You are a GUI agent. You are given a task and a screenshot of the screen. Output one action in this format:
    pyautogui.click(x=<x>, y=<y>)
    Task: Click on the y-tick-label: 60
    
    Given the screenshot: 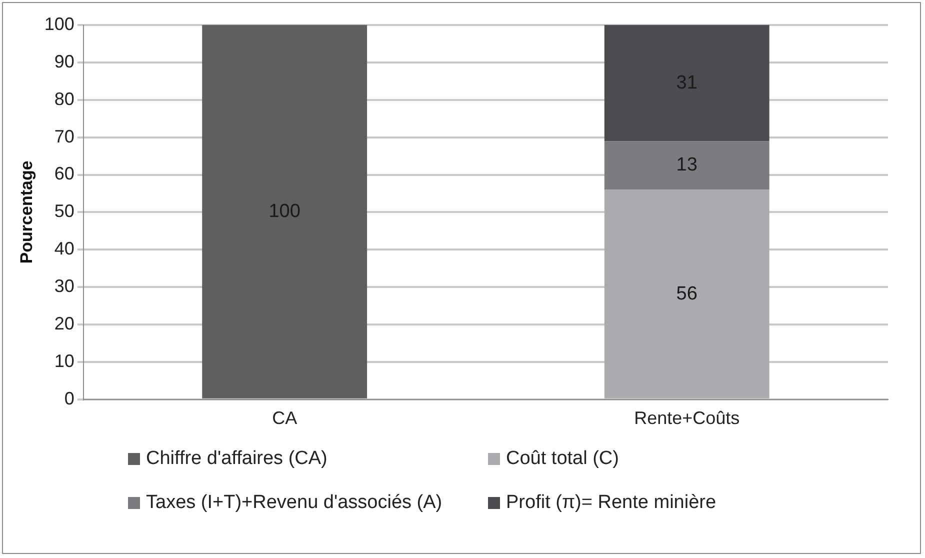 What is the action you would take?
    pyautogui.click(x=64, y=174)
    